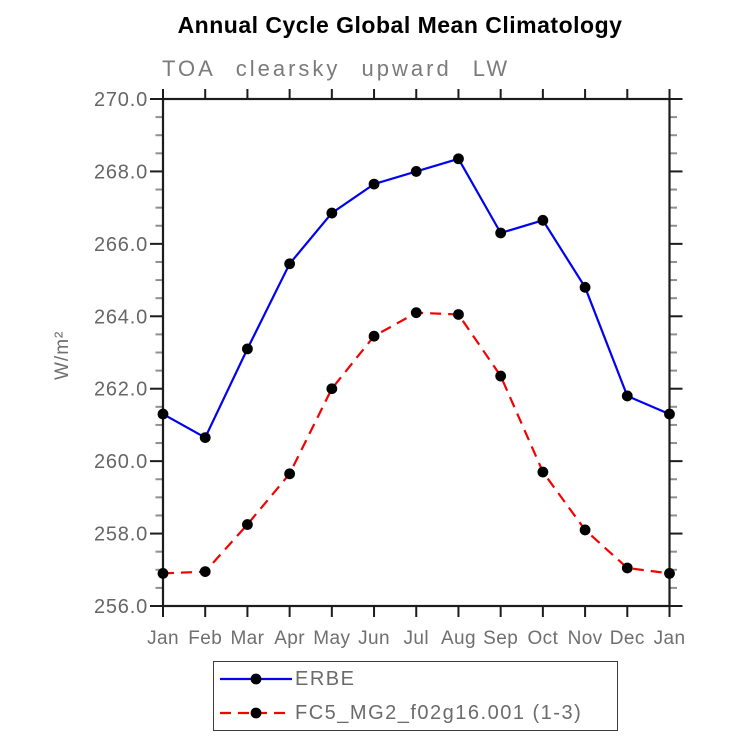 This screenshot has width=733, height=737. What do you see at coordinates (500, 638) in the screenshot?
I see `x-tick-label: Sep` at bounding box center [500, 638].